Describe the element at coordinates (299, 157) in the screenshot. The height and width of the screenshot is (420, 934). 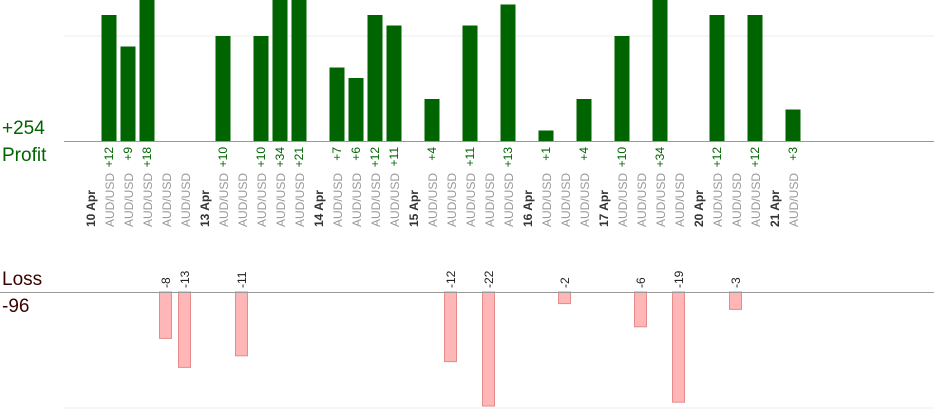
I see `profit-value-label: +21` at that location.